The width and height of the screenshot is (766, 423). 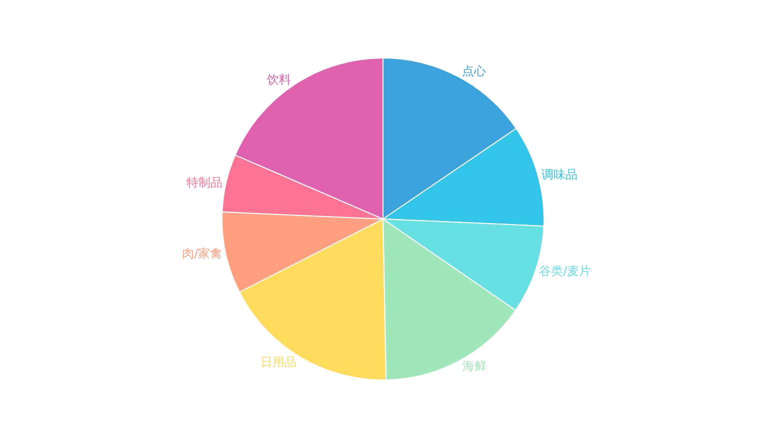 What do you see at coordinates (474, 366) in the screenshot?
I see `slice-label: 海鲜` at bounding box center [474, 366].